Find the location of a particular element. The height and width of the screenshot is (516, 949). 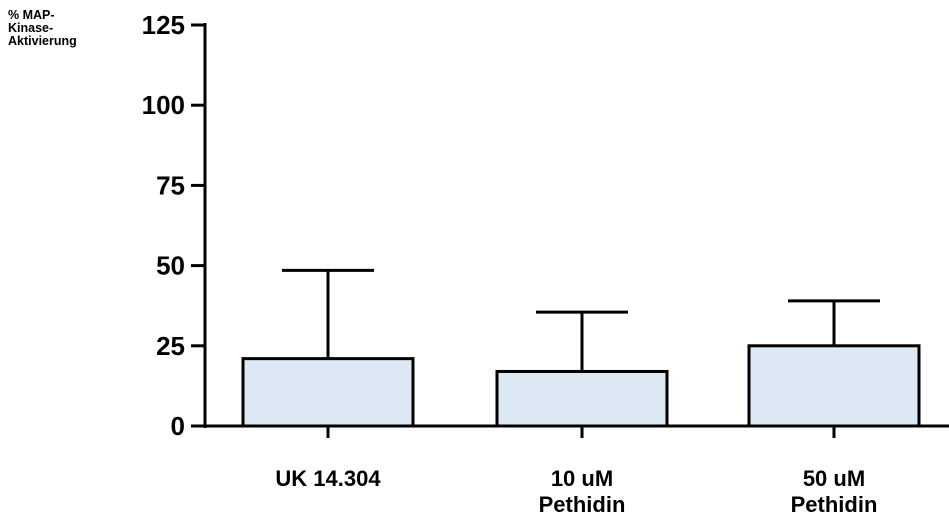

y-tick-label: 50 is located at coordinates (170, 266).